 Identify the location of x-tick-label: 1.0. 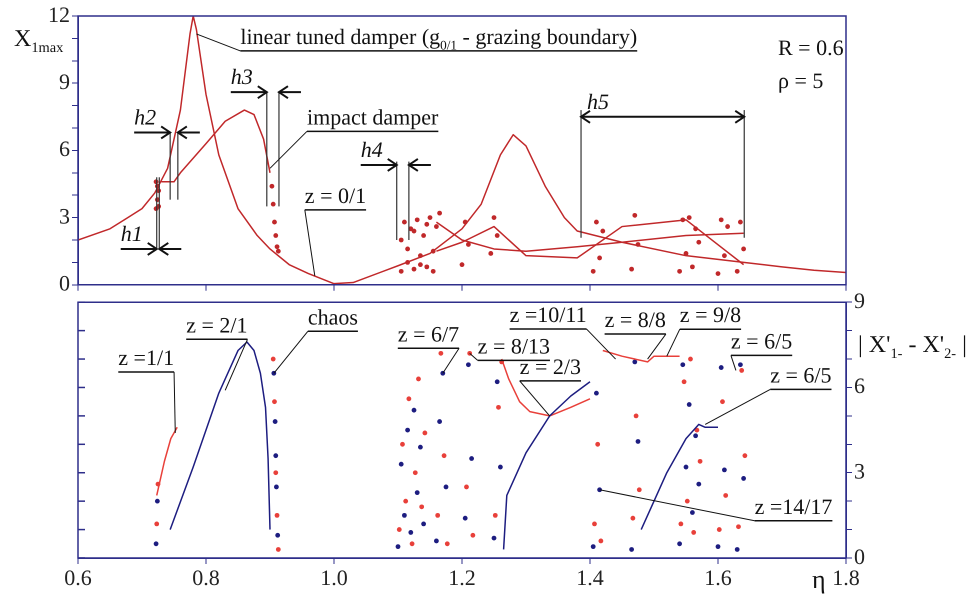
(334, 577).